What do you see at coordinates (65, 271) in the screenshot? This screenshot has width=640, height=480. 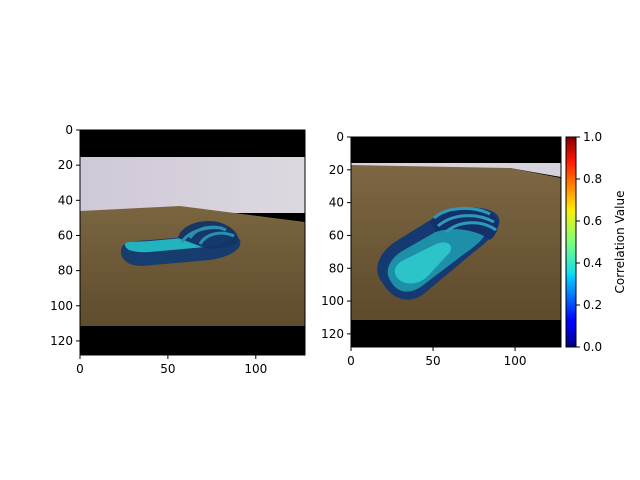 I see `left-y-tick-label-80: 80` at bounding box center [65, 271].